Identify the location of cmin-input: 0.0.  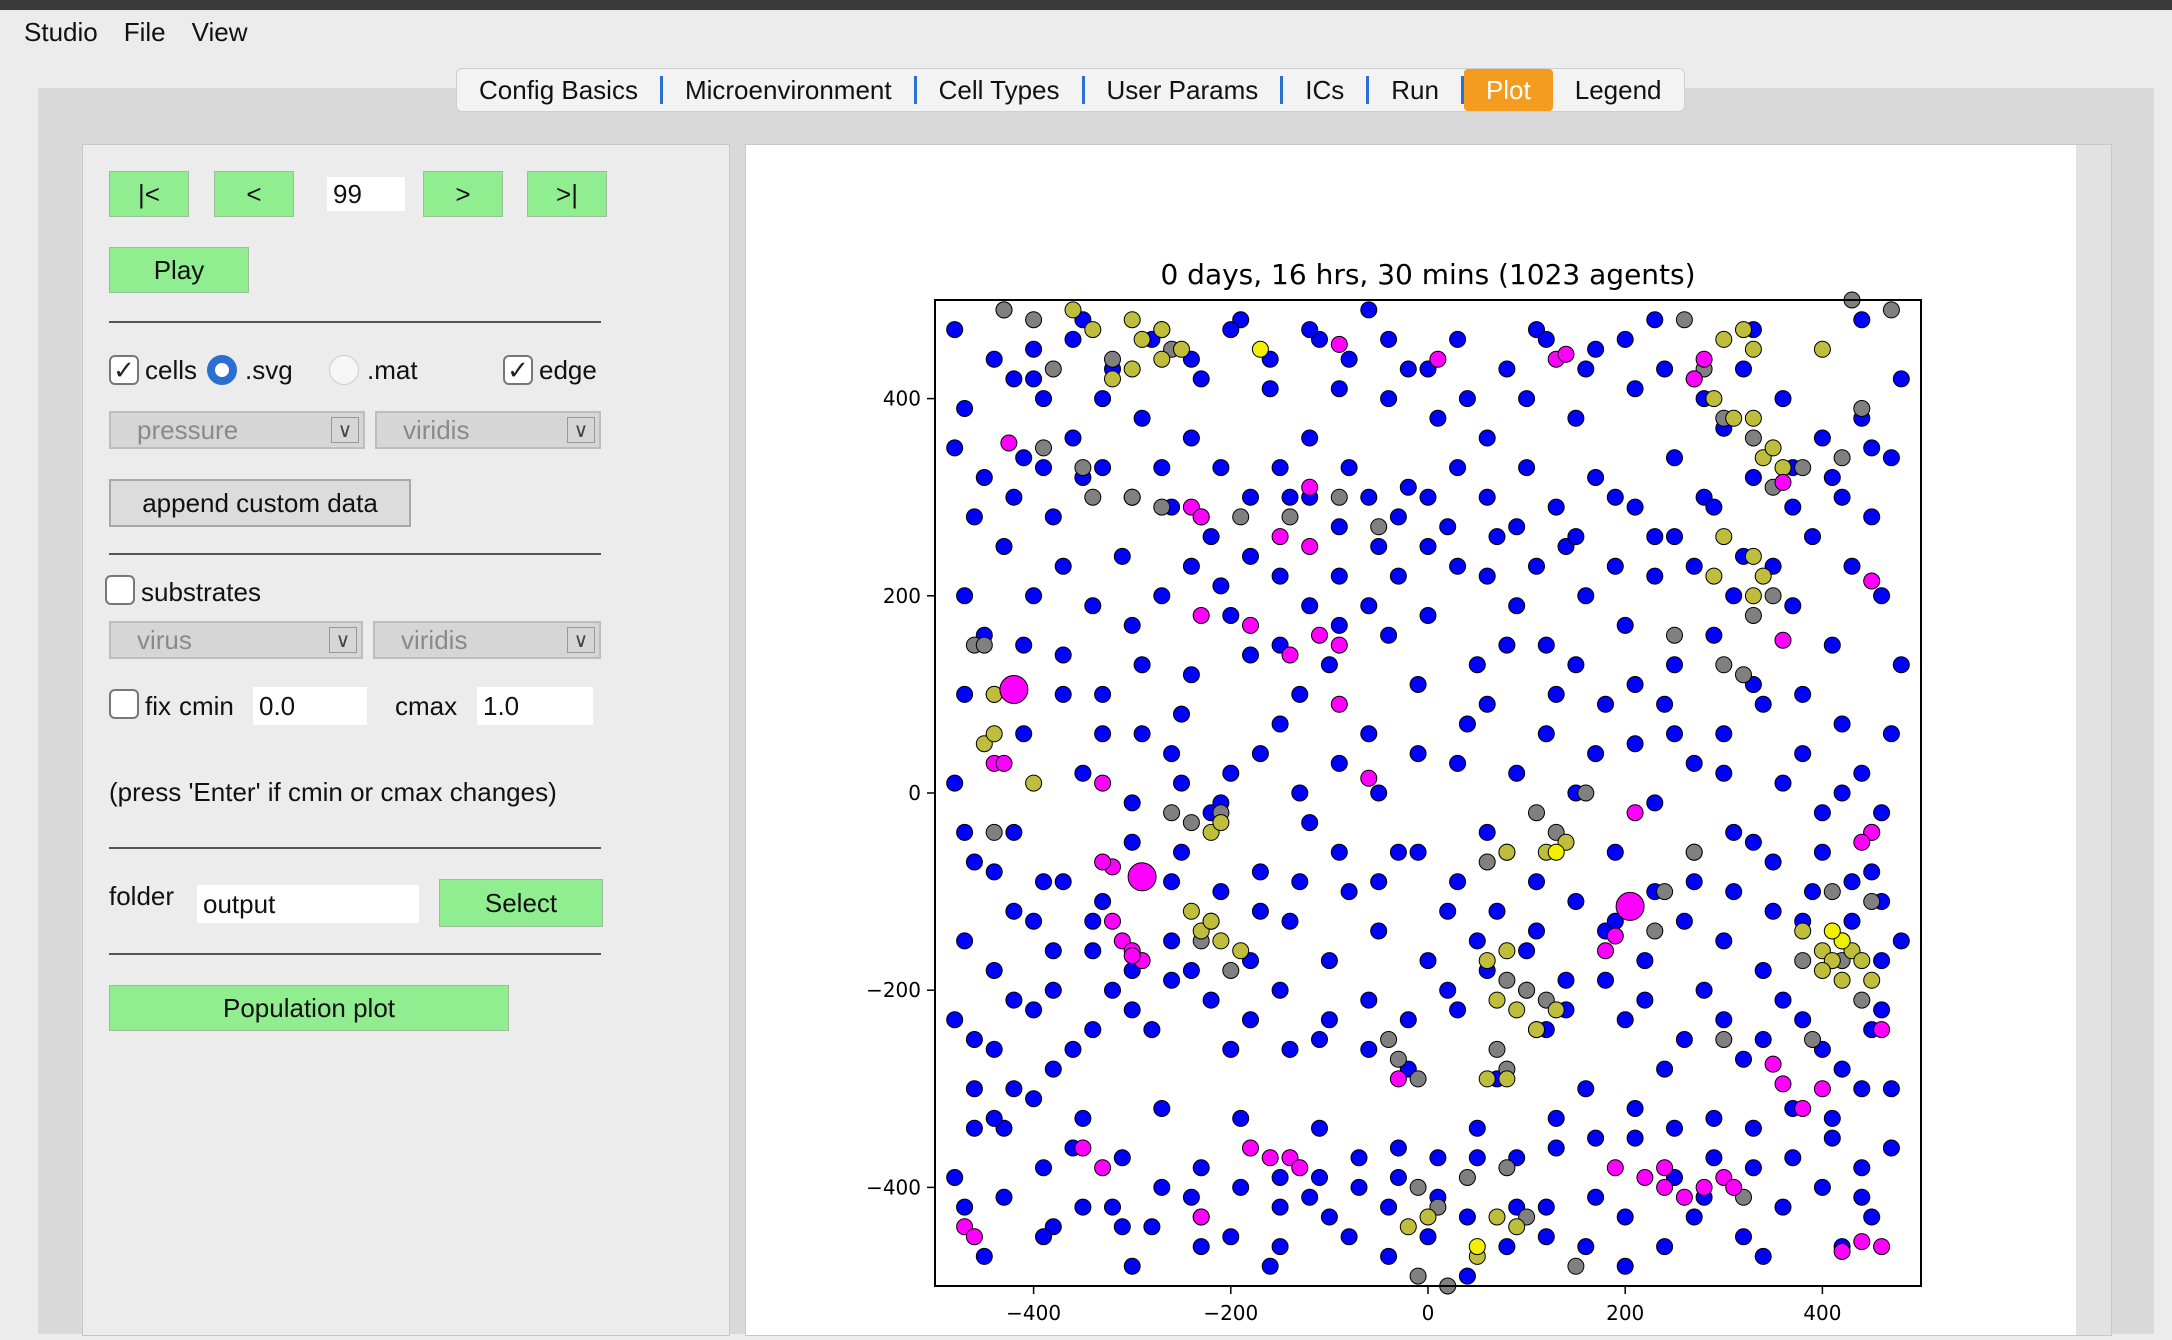
(310, 706).